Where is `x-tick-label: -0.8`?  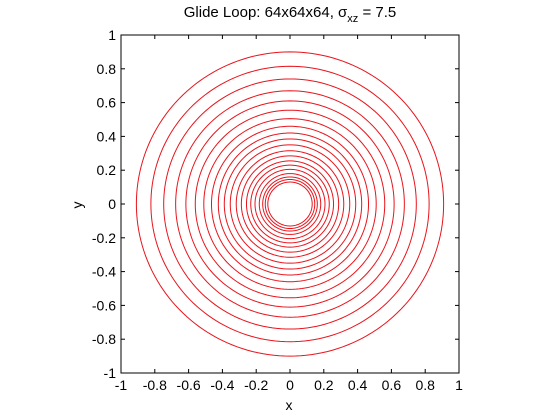
x-tick-label: -0.8 is located at coordinates (155, 385).